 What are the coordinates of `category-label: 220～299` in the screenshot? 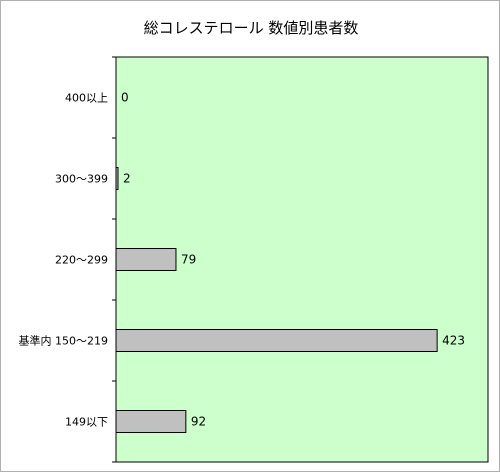 It's located at (81, 260).